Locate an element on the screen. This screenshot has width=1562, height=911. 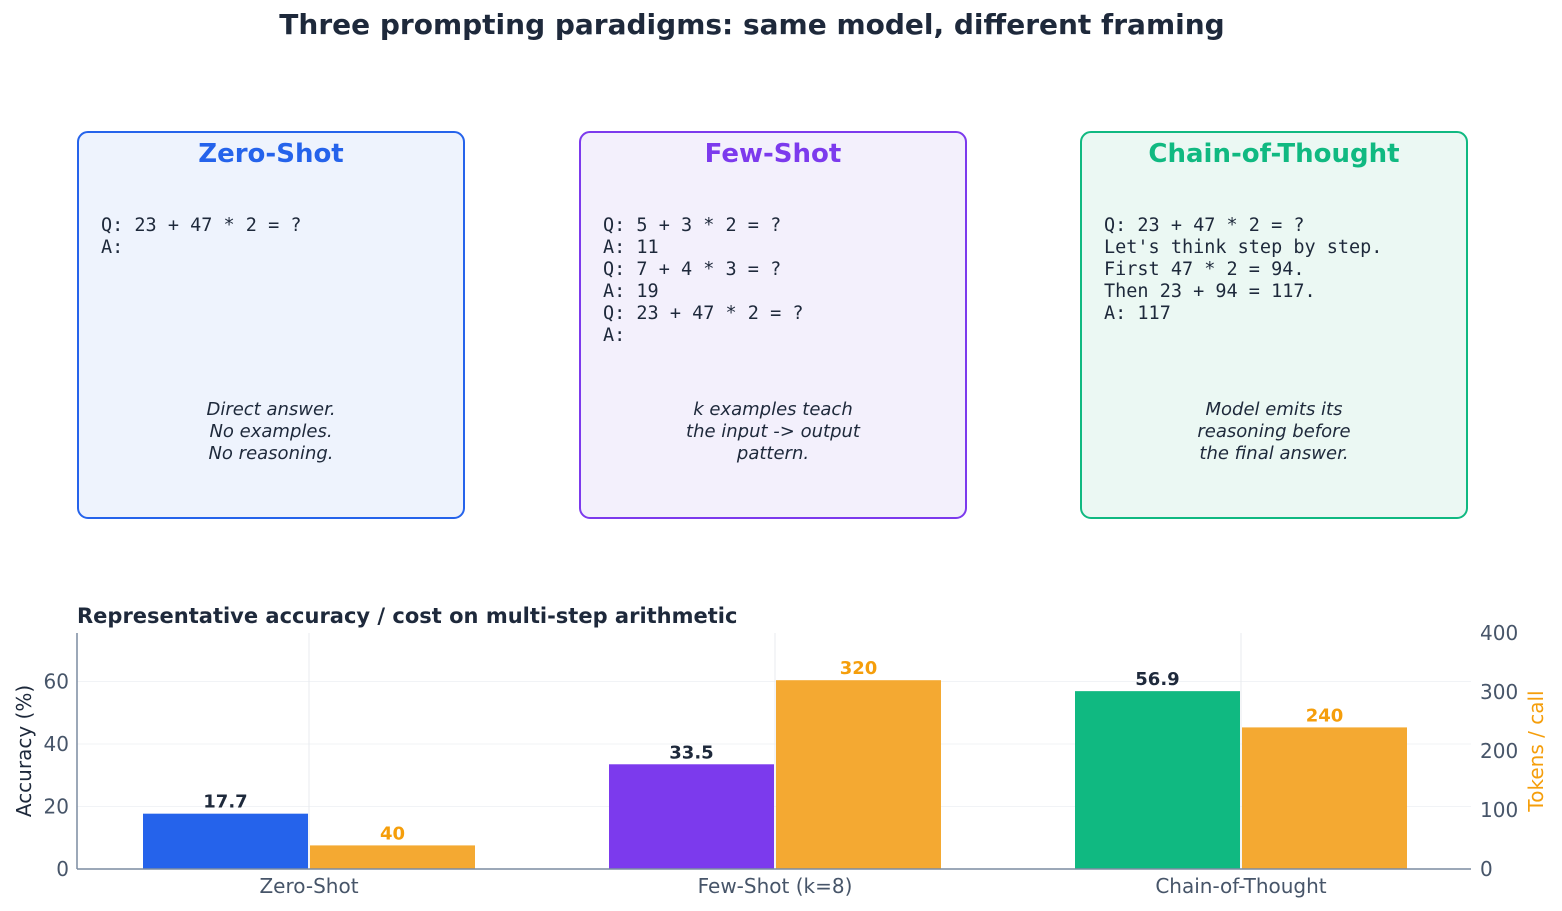
x-tick-label: Chain-of-Thought is located at coordinates (1240, 886).